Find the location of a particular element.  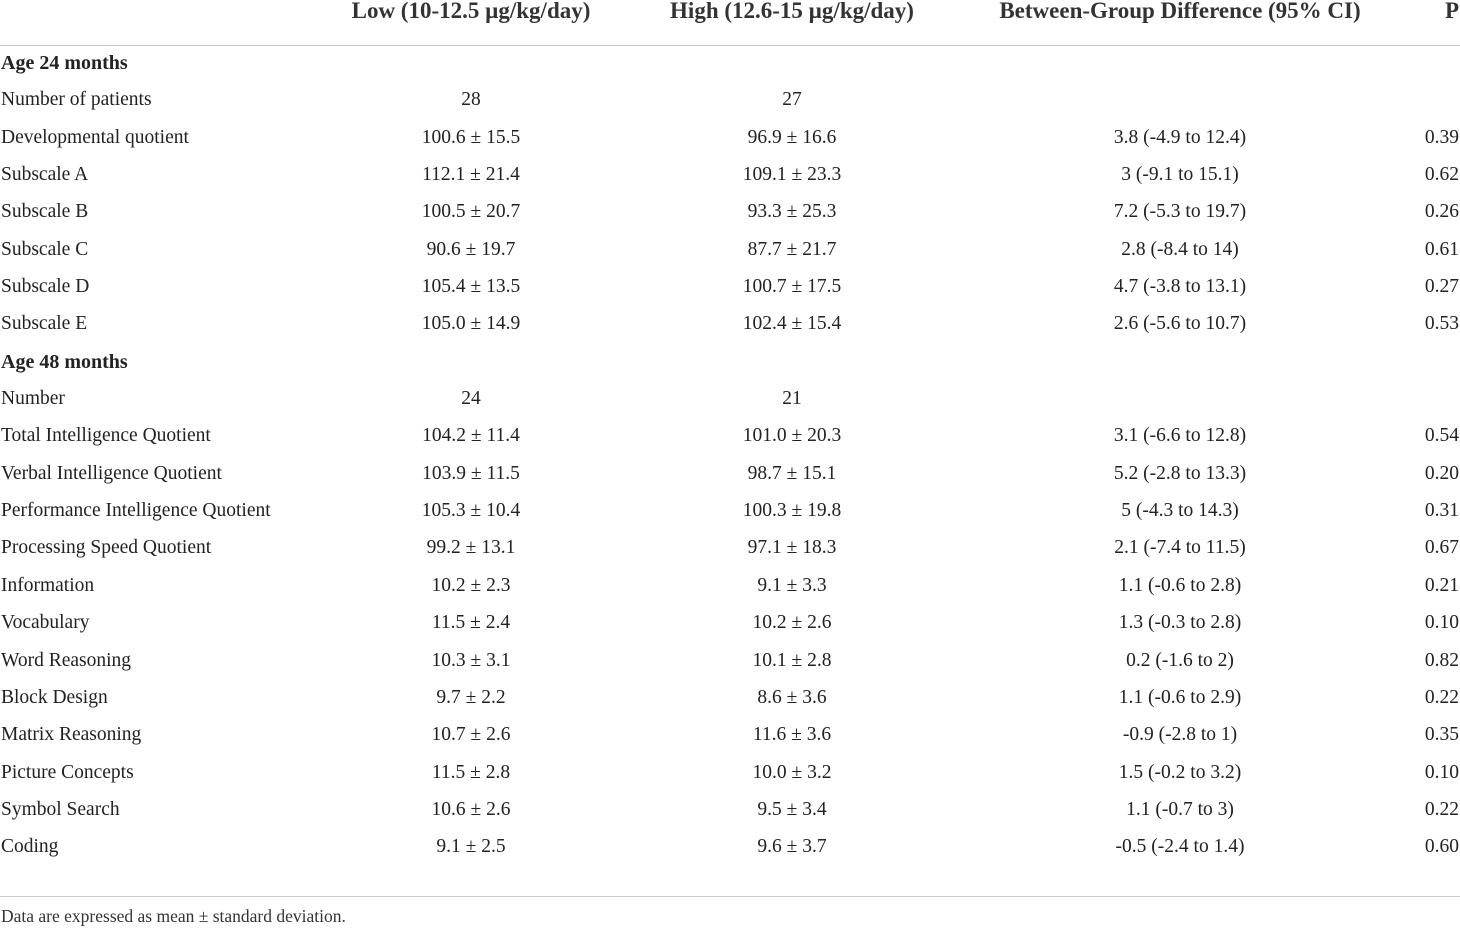

cell-low-dose: 11.5 ± 2.8 is located at coordinates (471, 772).